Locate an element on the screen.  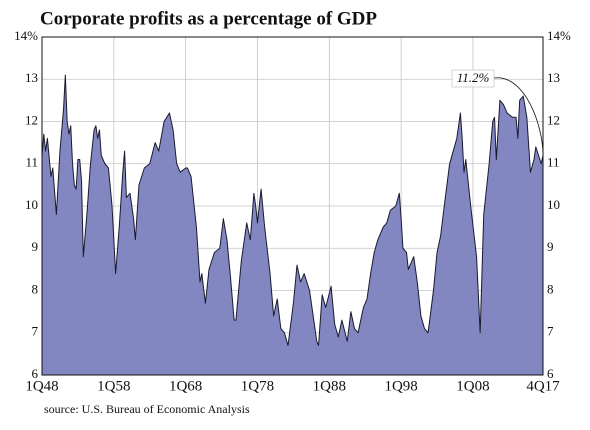
y2-tick-label: 6 is located at coordinates (550, 373).